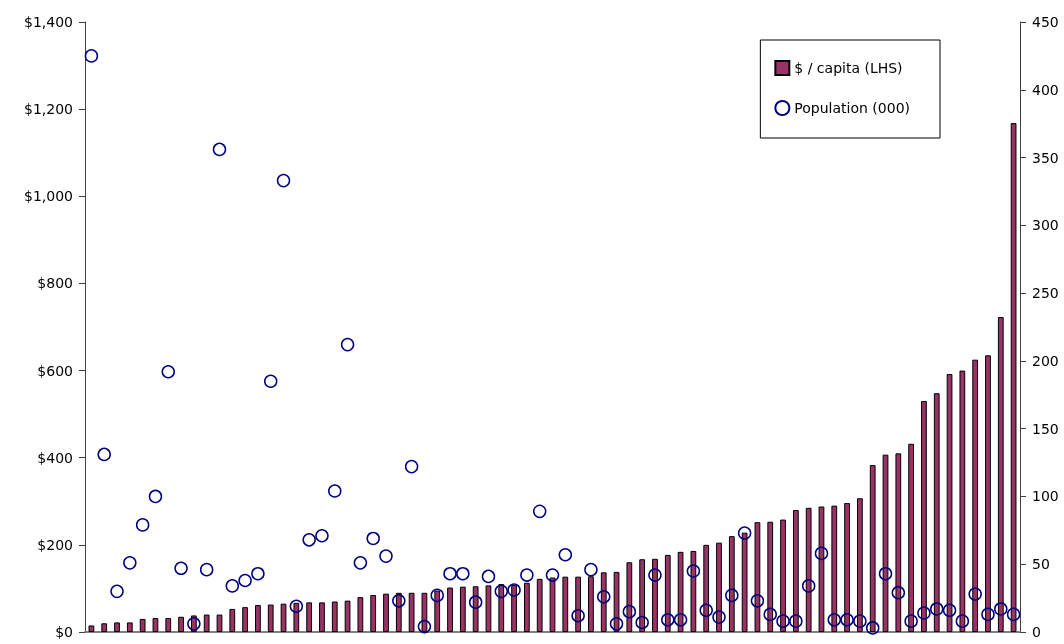 This screenshot has width=1064, height=644. I want to click on y-tick-label: $1,200, so click(48, 109).